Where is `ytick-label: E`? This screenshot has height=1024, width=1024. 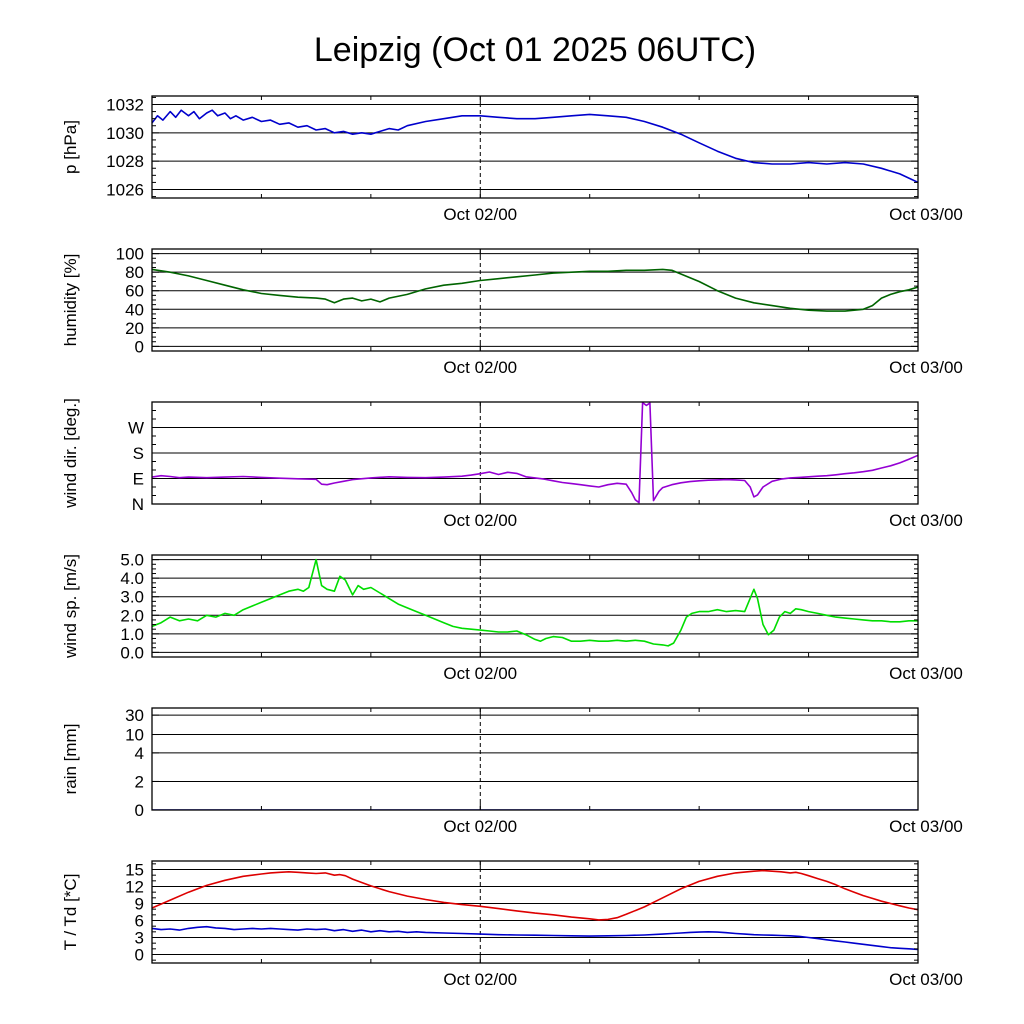 ytick-label: E is located at coordinates (138, 479).